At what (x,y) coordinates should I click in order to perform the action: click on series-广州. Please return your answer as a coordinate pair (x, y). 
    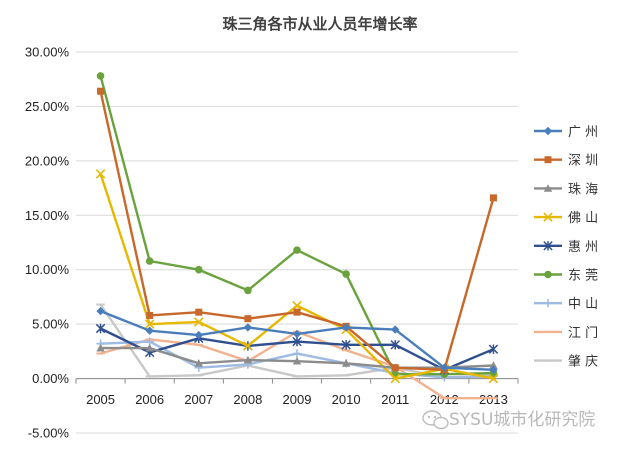
    Looking at the image, I should click on (297, 340).